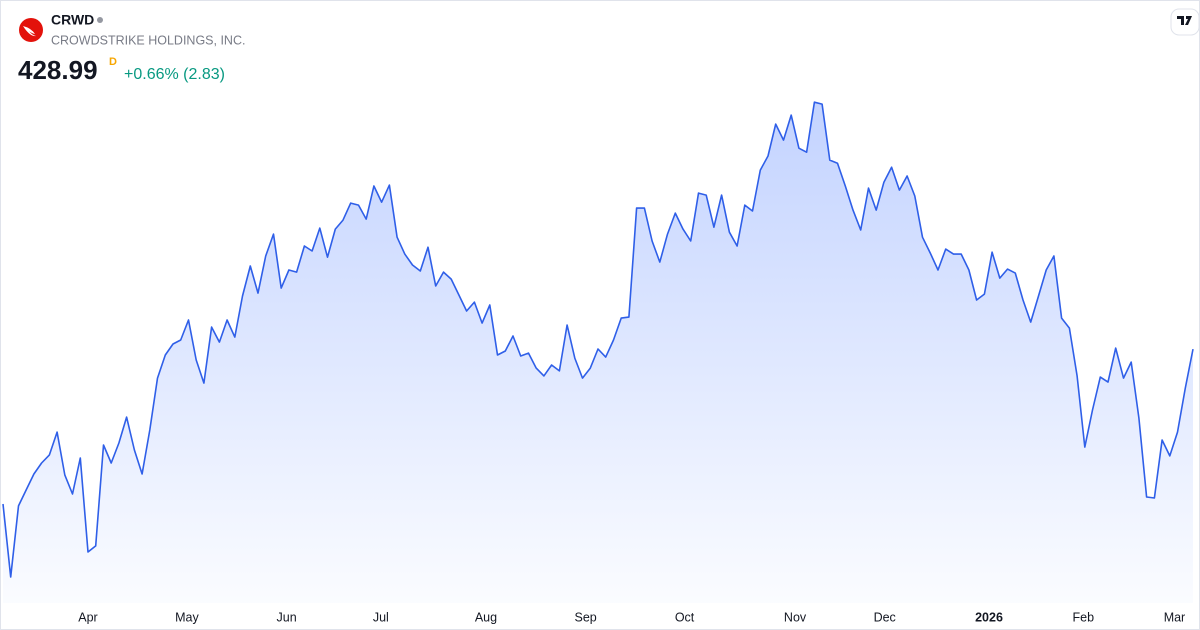  Describe the element at coordinates (113, 62) in the screenshot. I see `interval: D` at that location.